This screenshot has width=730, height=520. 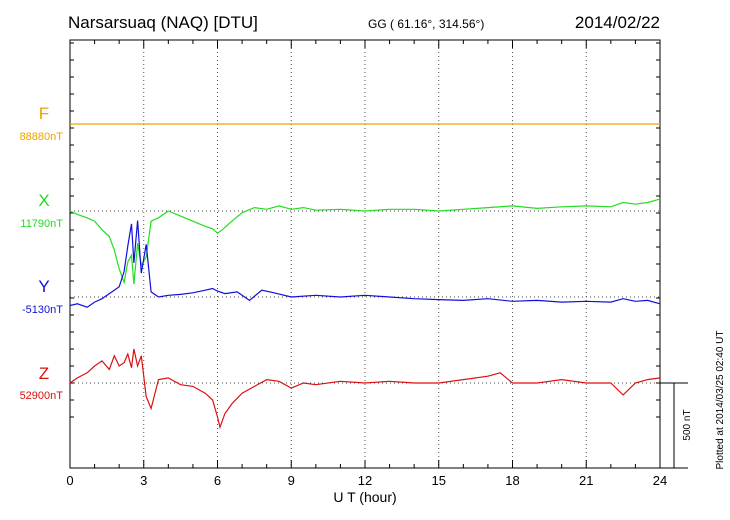 What do you see at coordinates (439, 480) in the screenshot?
I see `x-tick-label: 15` at bounding box center [439, 480].